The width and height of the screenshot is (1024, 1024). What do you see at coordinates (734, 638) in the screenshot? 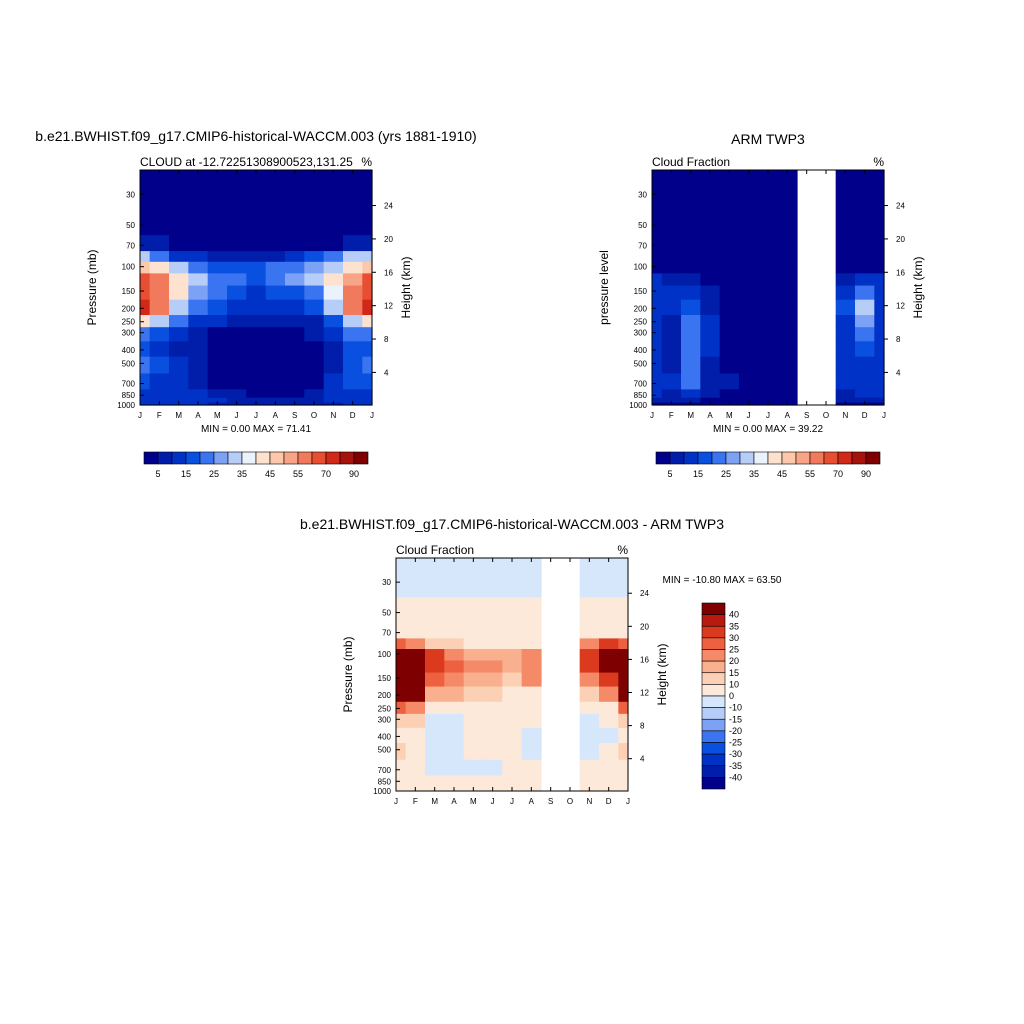
I see `colorbar-label: 30` at bounding box center [734, 638].